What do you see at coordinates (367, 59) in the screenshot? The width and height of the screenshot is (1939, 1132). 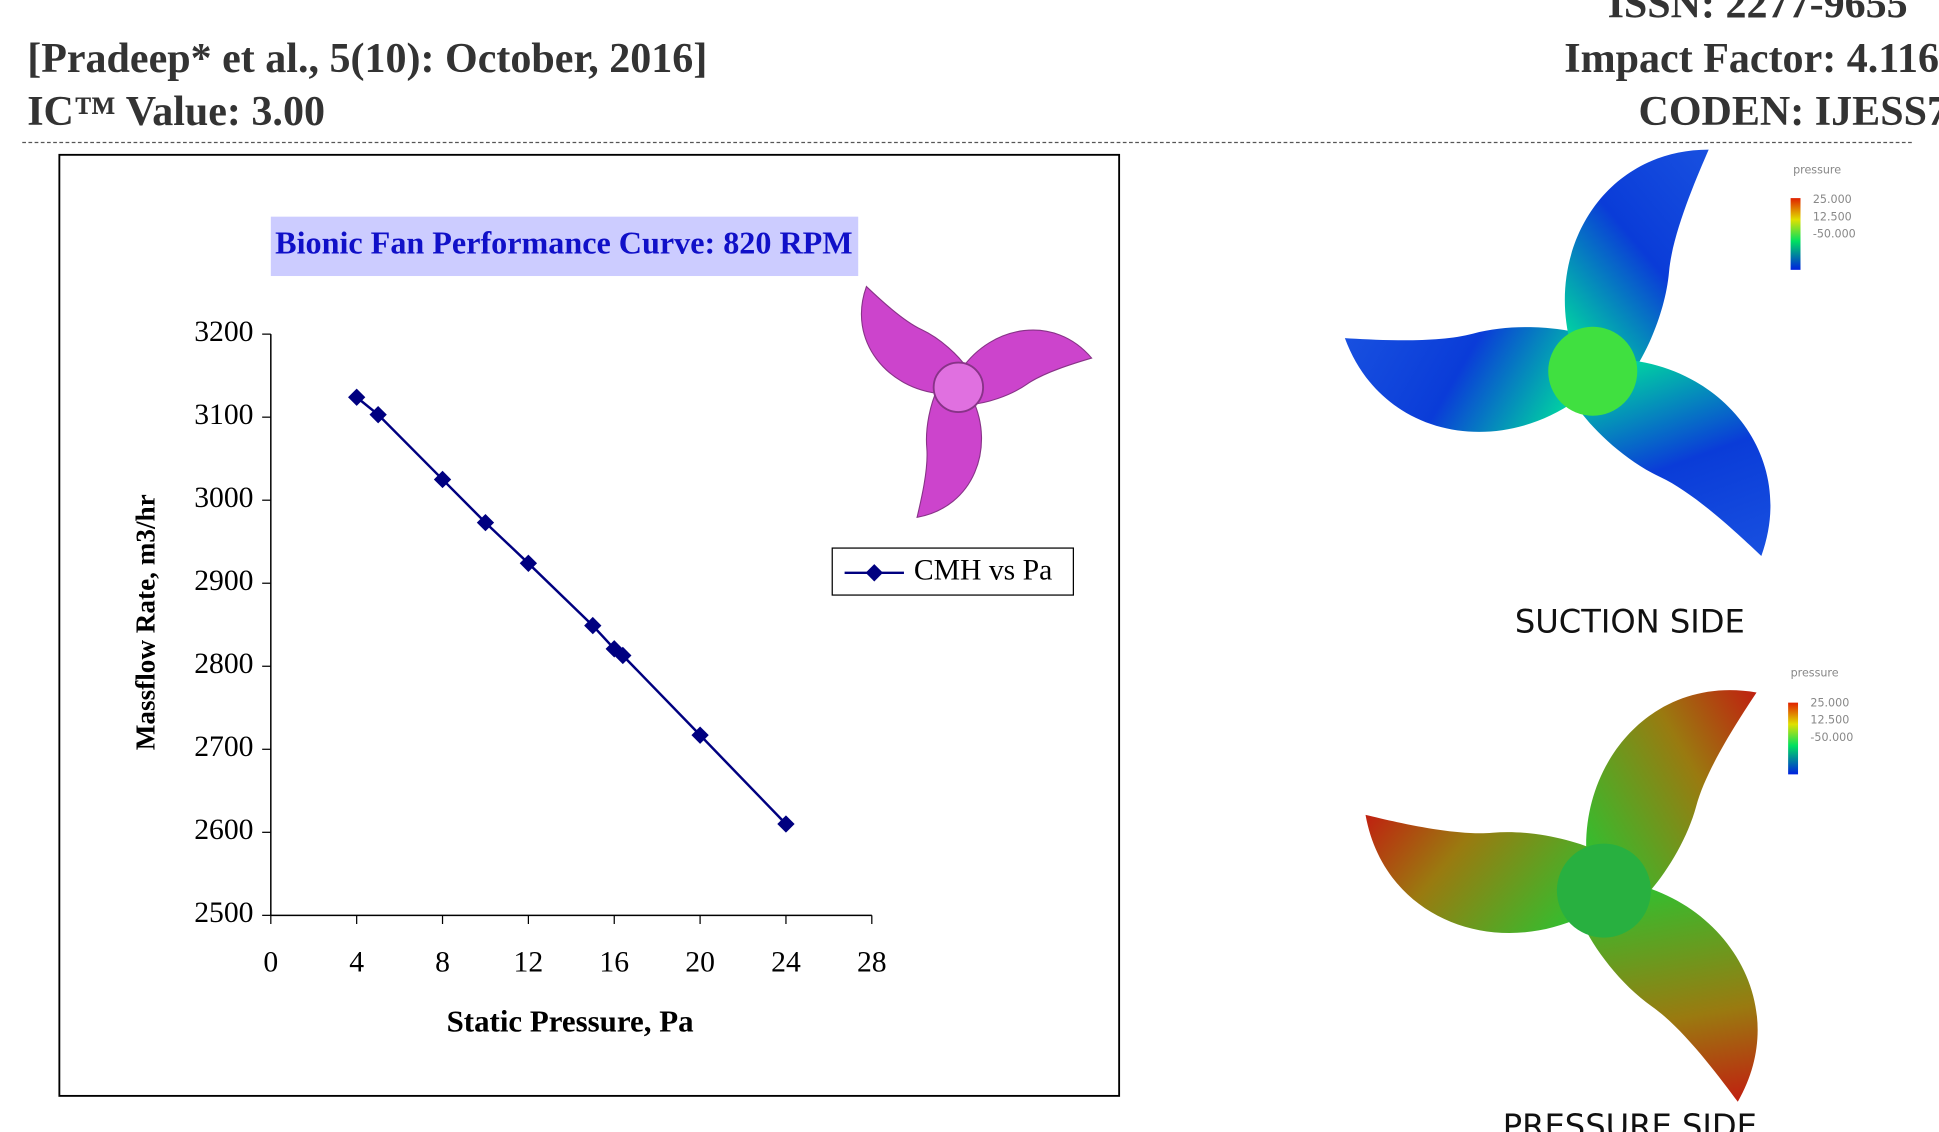 I see `header-left: [Pradeep* et al., 5(10): October, 2016]` at bounding box center [367, 59].